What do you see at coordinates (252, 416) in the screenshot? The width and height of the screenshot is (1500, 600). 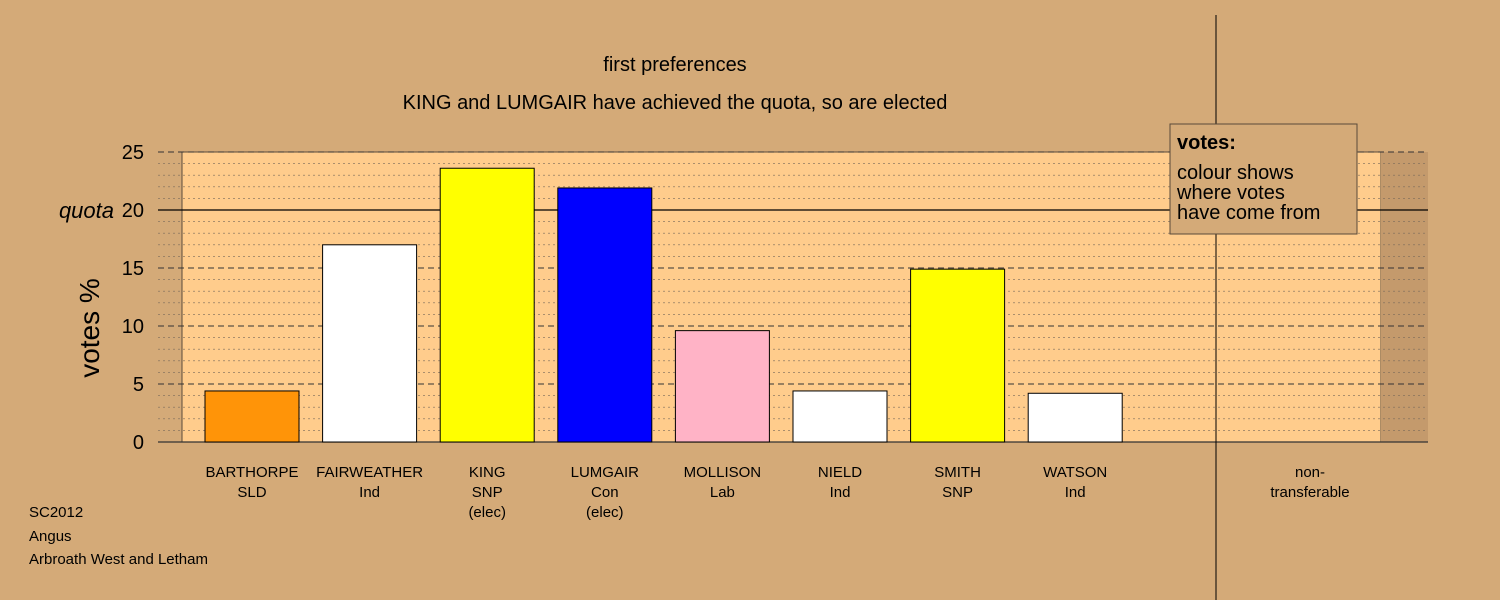 I see `bar-barthorpe` at bounding box center [252, 416].